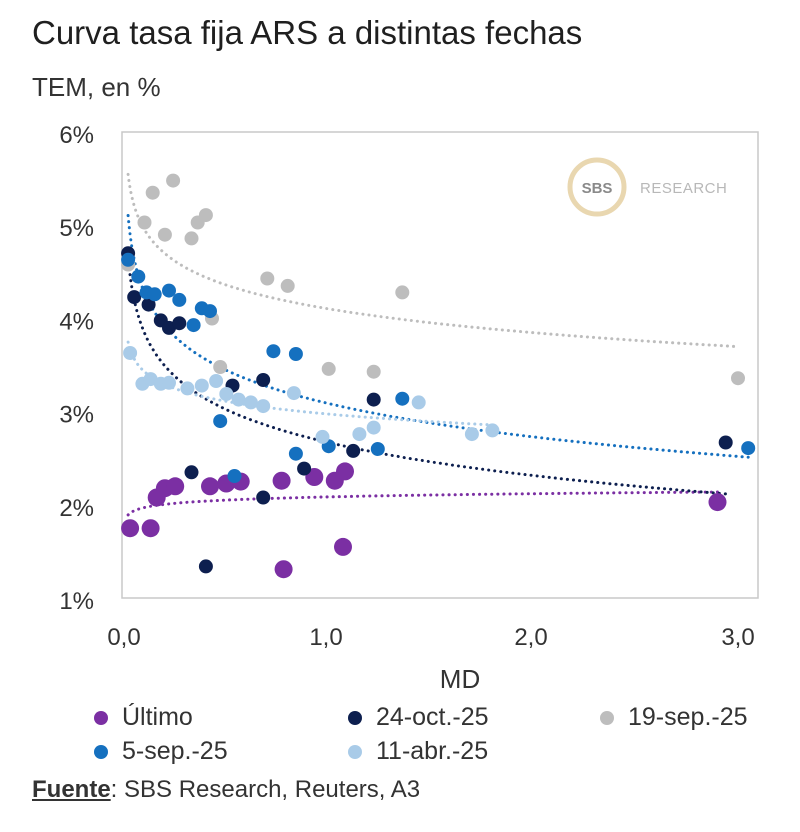 This screenshot has height=832, width=800. What do you see at coordinates (76, 228) in the screenshot?
I see `y-tick-label: 5%` at bounding box center [76, 228].